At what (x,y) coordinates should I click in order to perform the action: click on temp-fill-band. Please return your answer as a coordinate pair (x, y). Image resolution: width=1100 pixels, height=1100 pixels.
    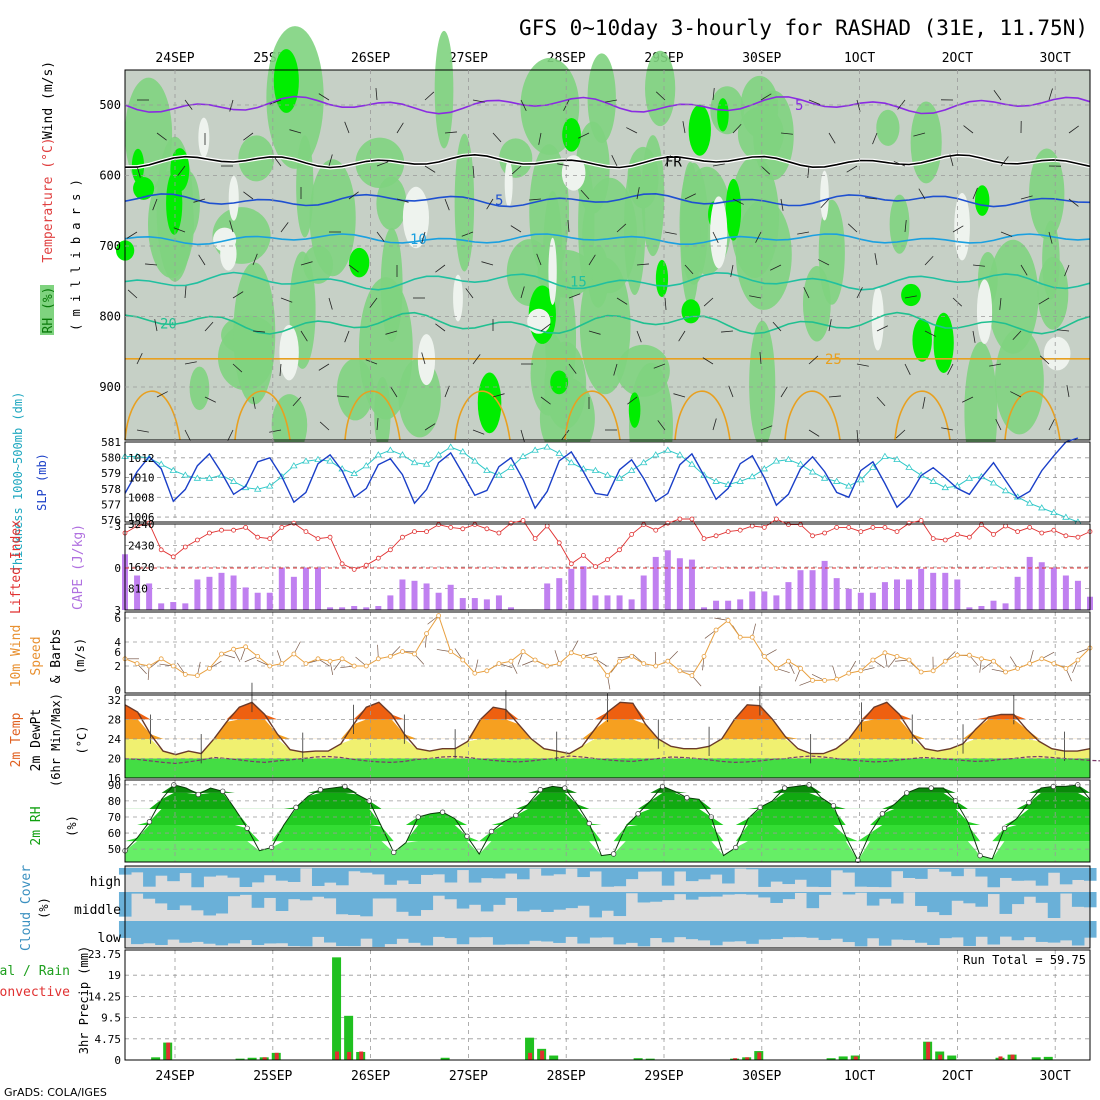
    Looking at the image, I should click on (607, 748).